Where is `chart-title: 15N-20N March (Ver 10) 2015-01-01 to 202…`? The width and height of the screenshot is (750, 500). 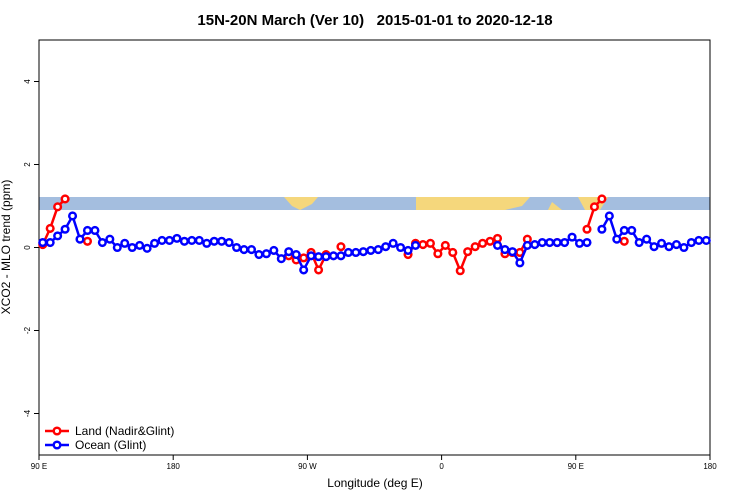 chart-title: 15N-20N March (Ver 10) 2015-01-01 to 202… is located at coordinates (374, 20).